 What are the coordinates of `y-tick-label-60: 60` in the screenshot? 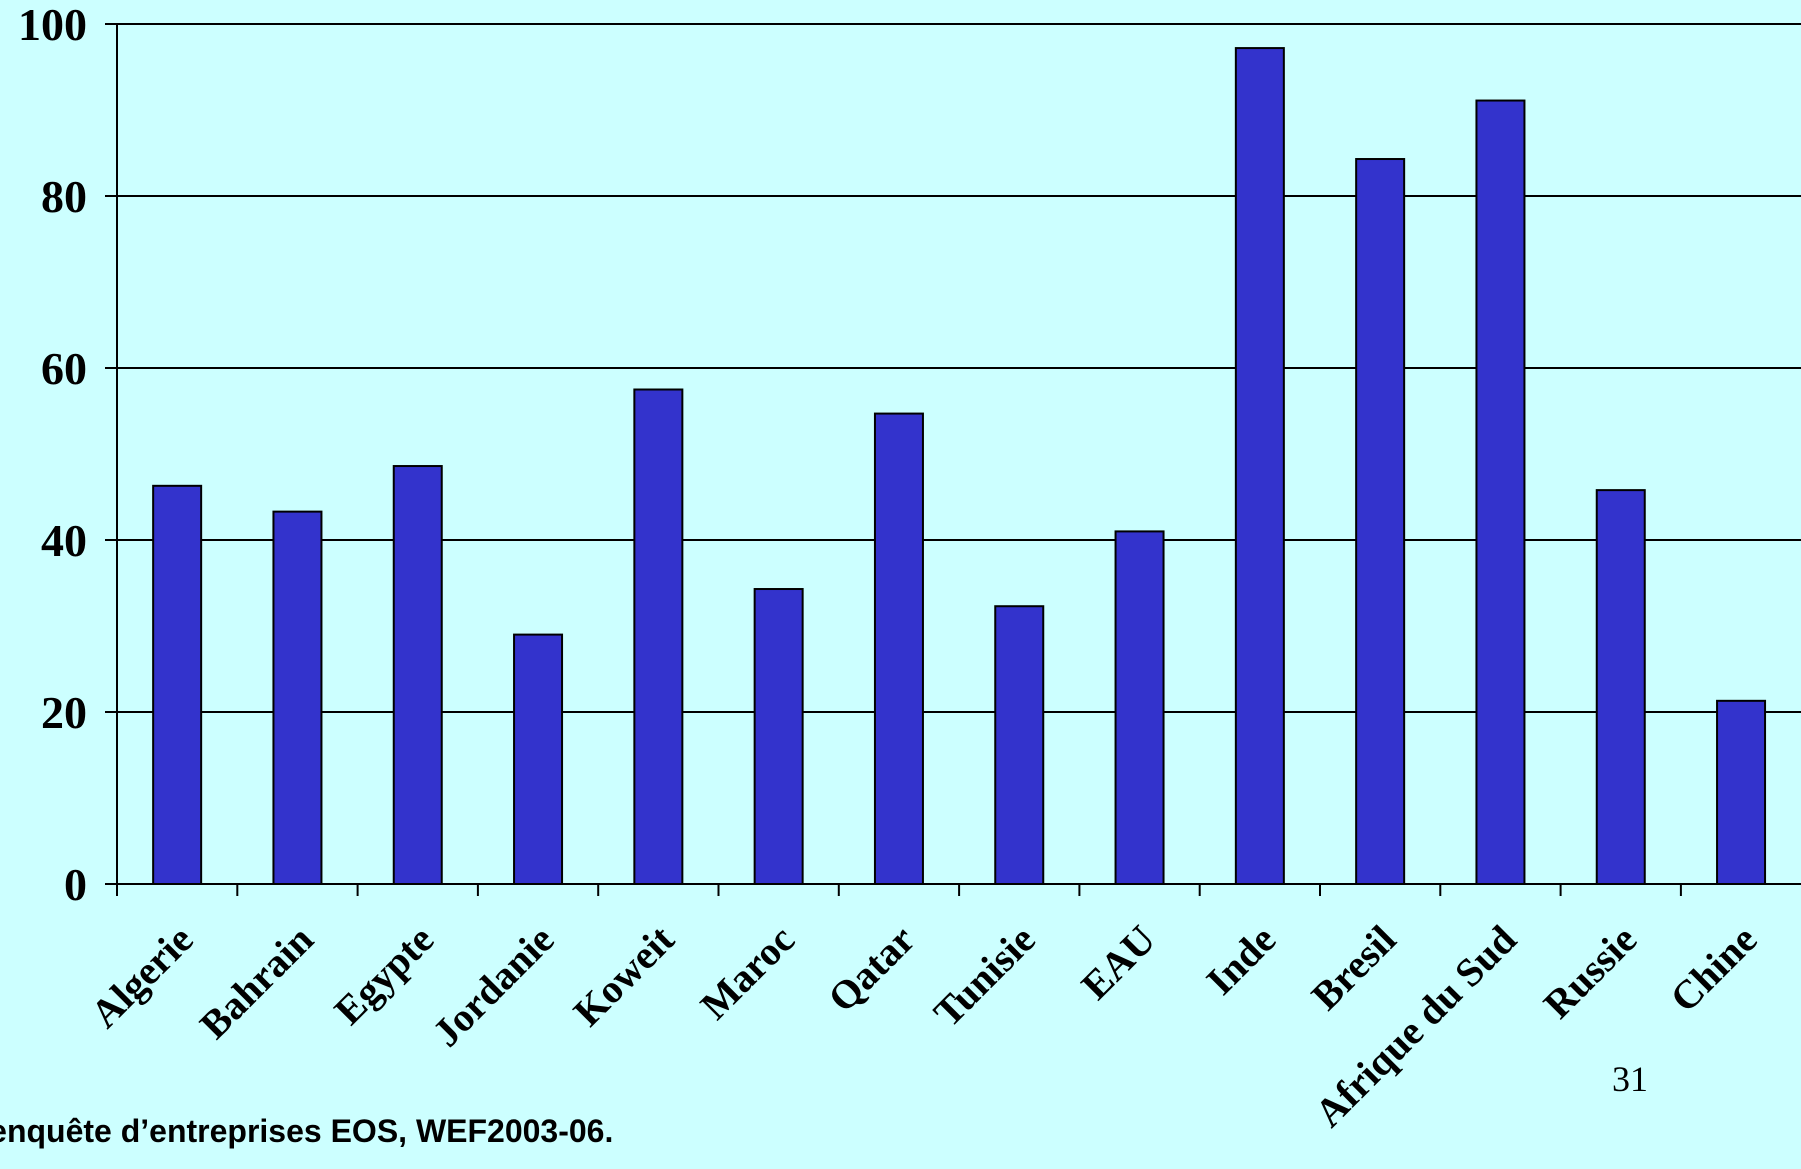 It's located at (64, 368).